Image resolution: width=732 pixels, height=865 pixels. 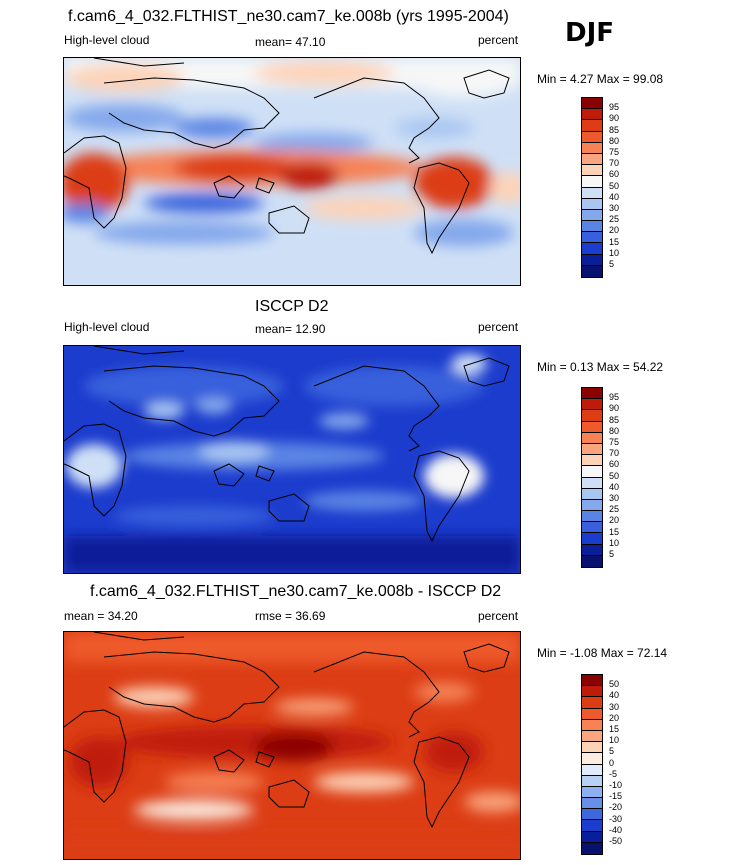 I want to click on colorbar-tick-label: 75, so click(x=614, y=152).